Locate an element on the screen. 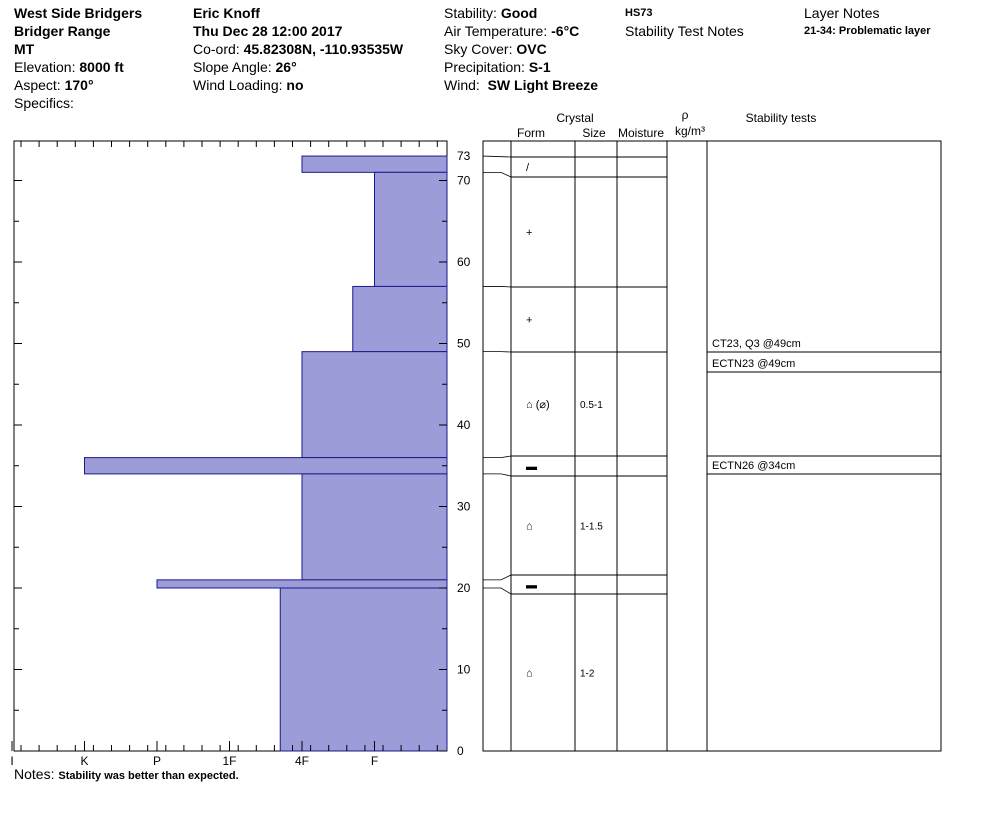 Image resolution: width=994 pixels, height=840 pixels. x-tick-label-5: F is located at coordinates (374, 761).